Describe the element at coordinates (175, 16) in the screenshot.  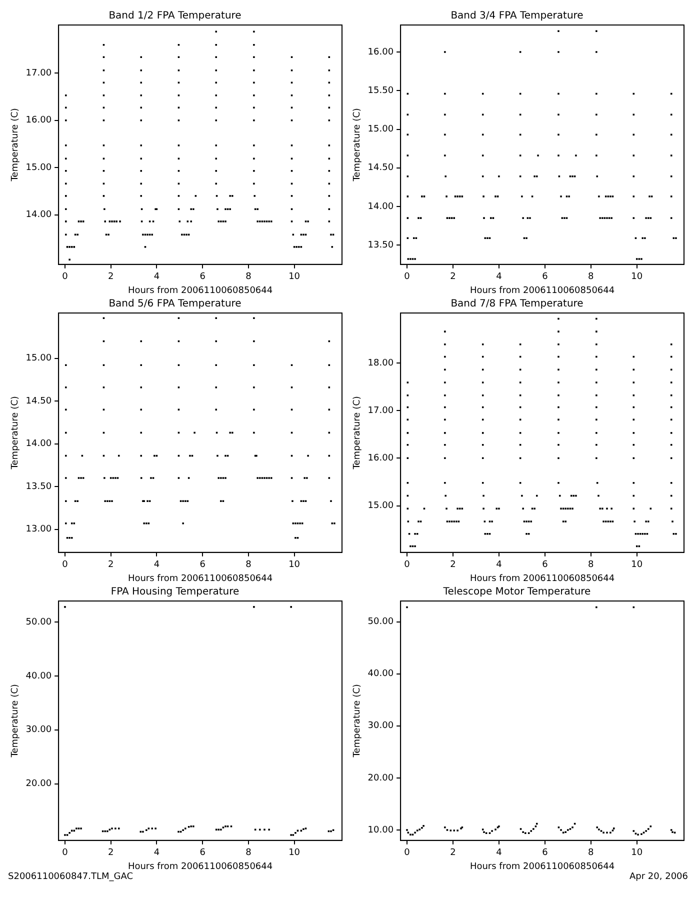
I see `chart-title: Band 1/2 FPA Temperature` at that location.